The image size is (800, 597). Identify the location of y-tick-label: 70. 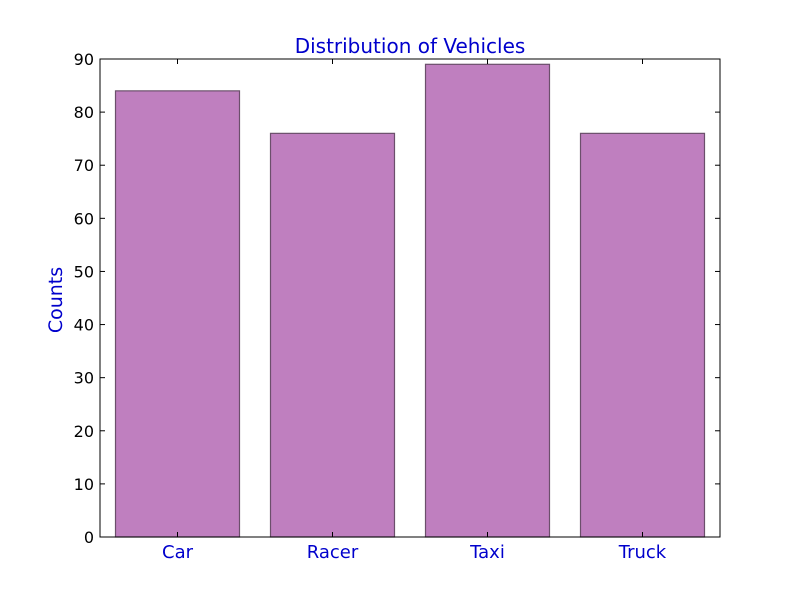
(84, 165).